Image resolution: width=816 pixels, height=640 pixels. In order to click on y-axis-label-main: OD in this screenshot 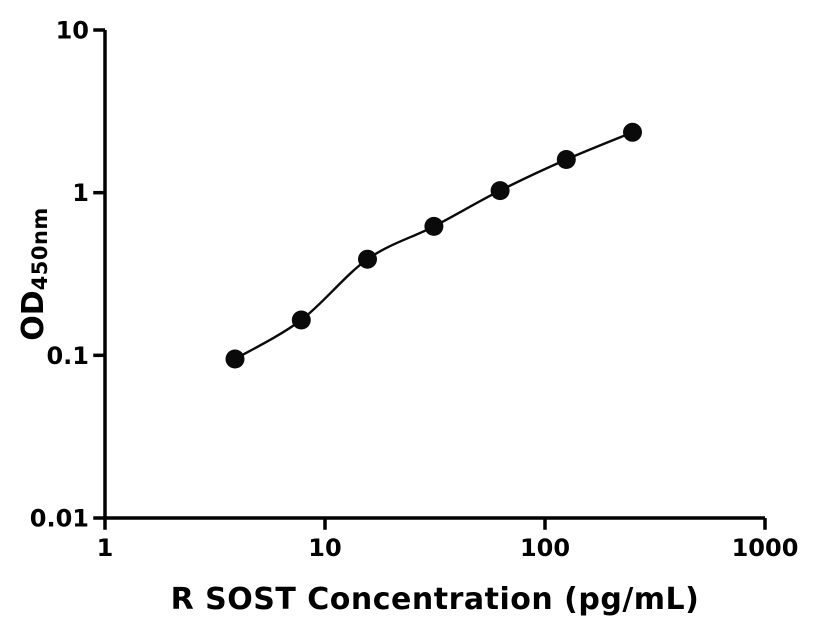, I will do `click(33, 315)`.